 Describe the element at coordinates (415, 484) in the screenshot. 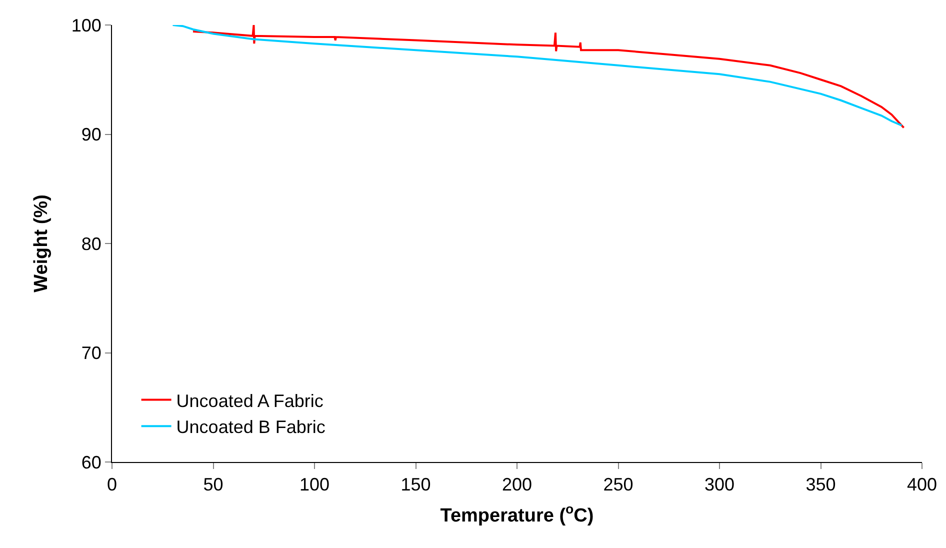

I see `x-tick-label: 150` at that location.